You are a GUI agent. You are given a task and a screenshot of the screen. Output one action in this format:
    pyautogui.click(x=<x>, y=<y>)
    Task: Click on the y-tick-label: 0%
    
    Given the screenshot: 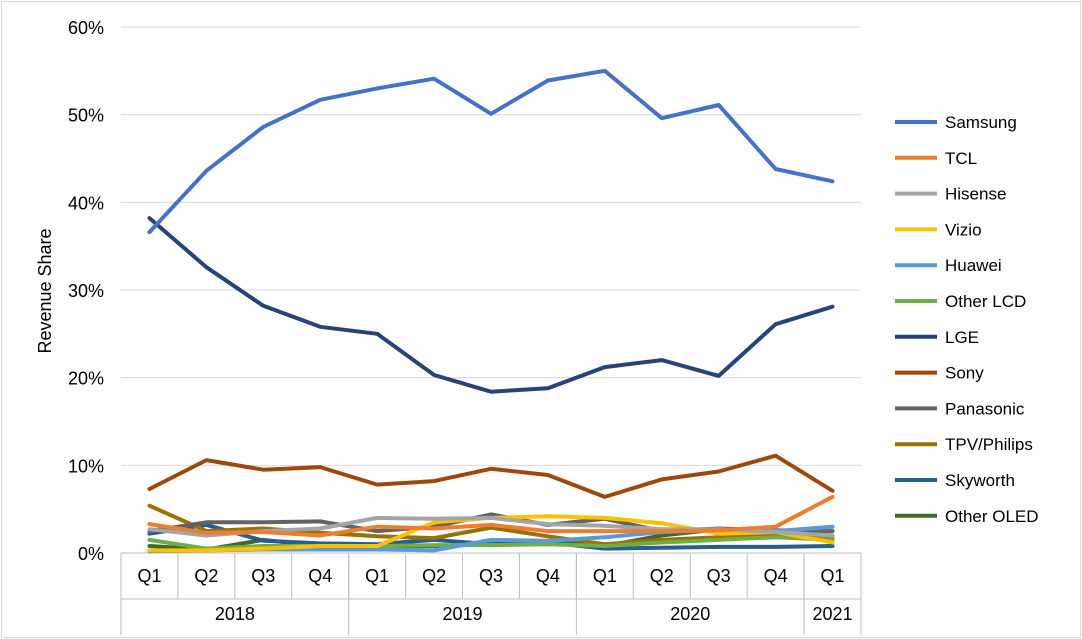 What is the action you would take?
    pyautogui.click(x=91, y=554)
    